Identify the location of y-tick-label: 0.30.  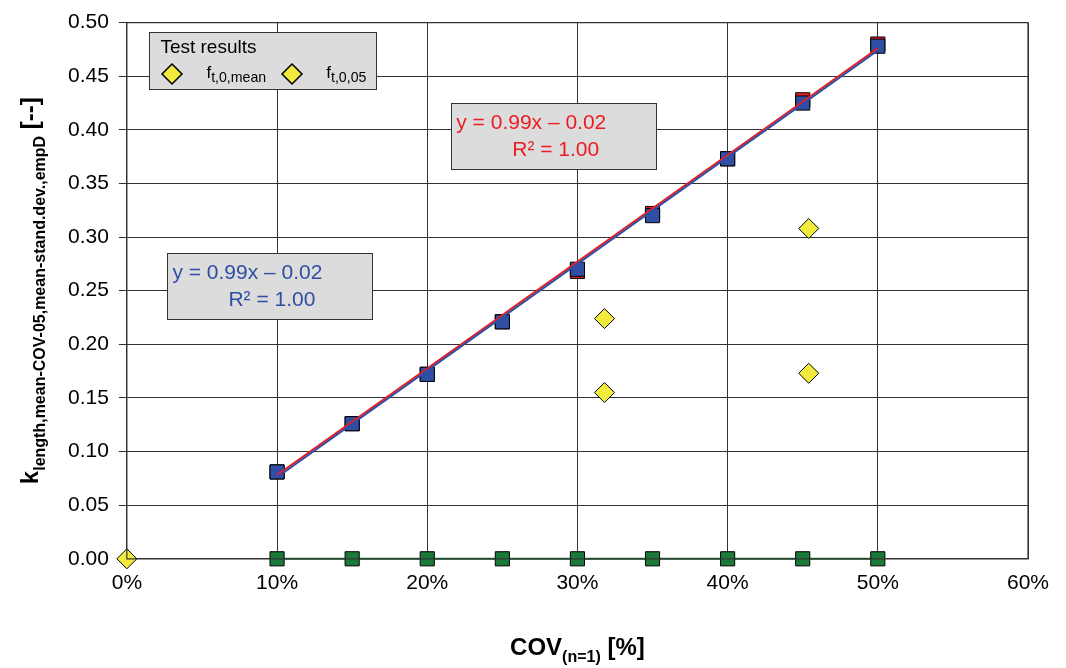
(88, 235).